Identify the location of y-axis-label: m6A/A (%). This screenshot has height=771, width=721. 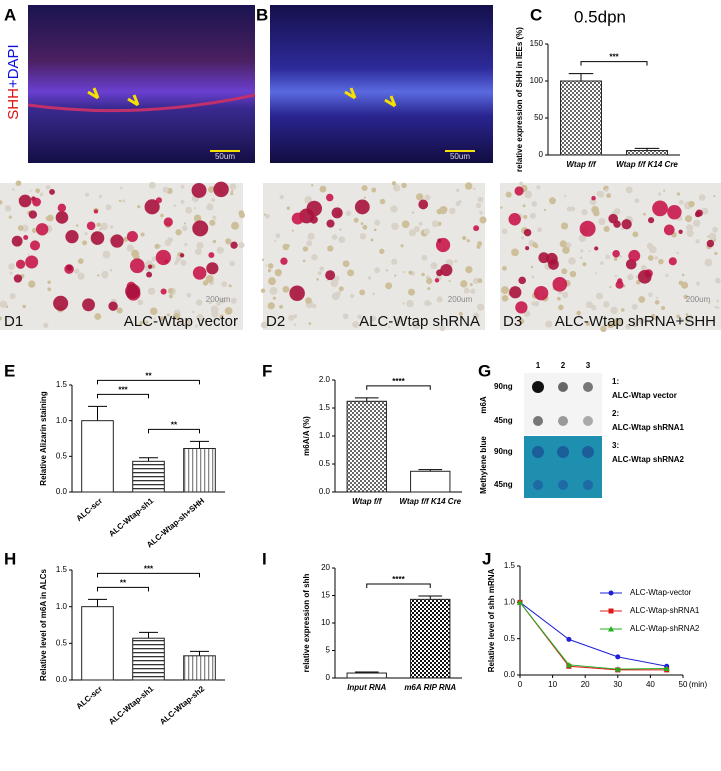
(306, 436).